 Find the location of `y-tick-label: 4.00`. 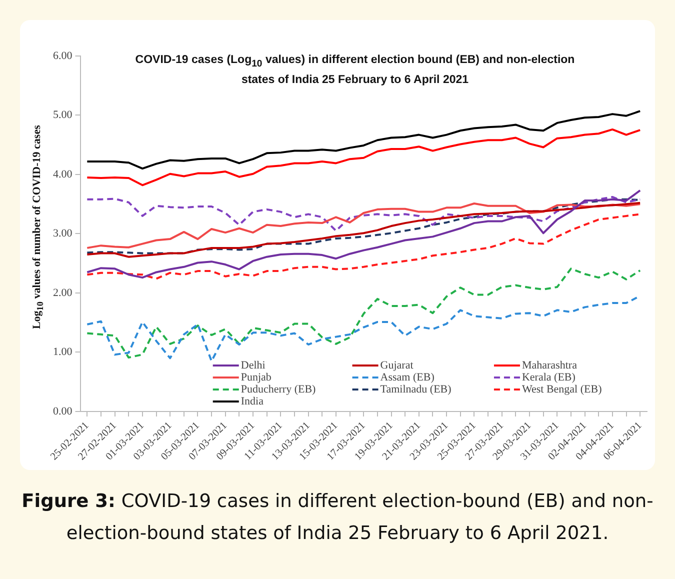

y-tick-label: 4.00 is located at coordinates (63, 174).